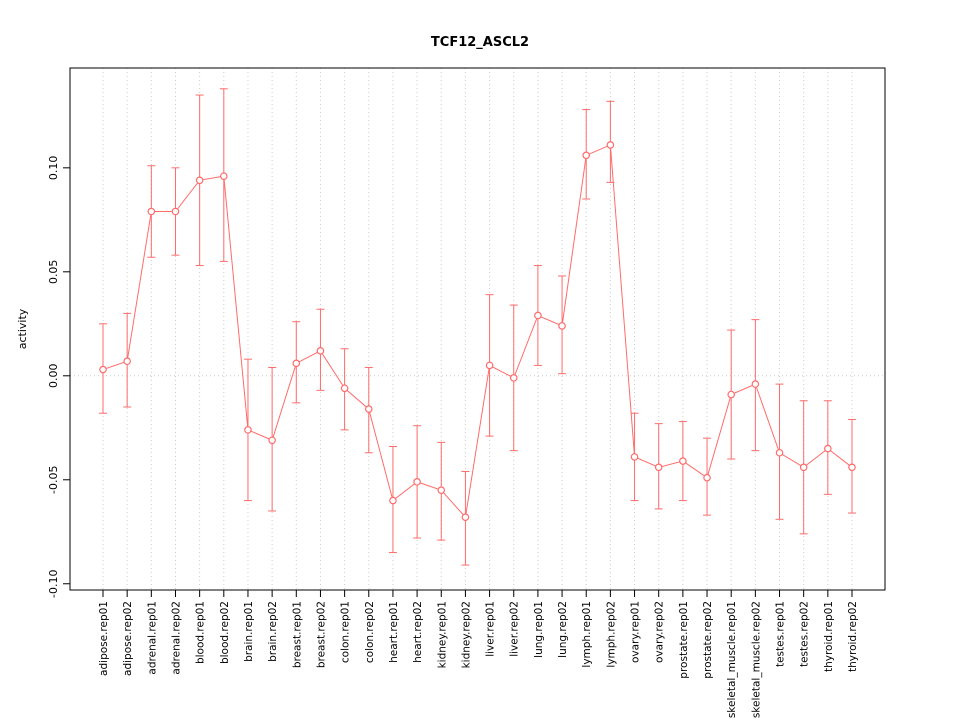 Image resolution: width=960 pixels, height=720 pixels. What do you see at coordinates (480, 42) in the screenshot?
I see `chart-title: TCF12_ASCL2` at bounding box center [480, 42].